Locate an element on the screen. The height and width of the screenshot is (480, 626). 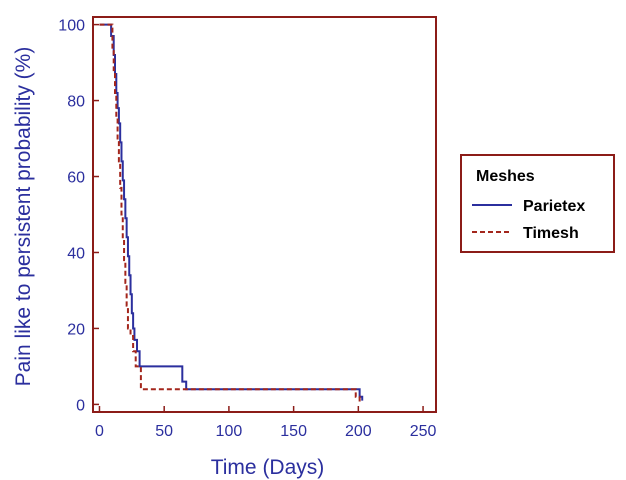
x-tick-label: 250 is located at coordinates (423, 431).